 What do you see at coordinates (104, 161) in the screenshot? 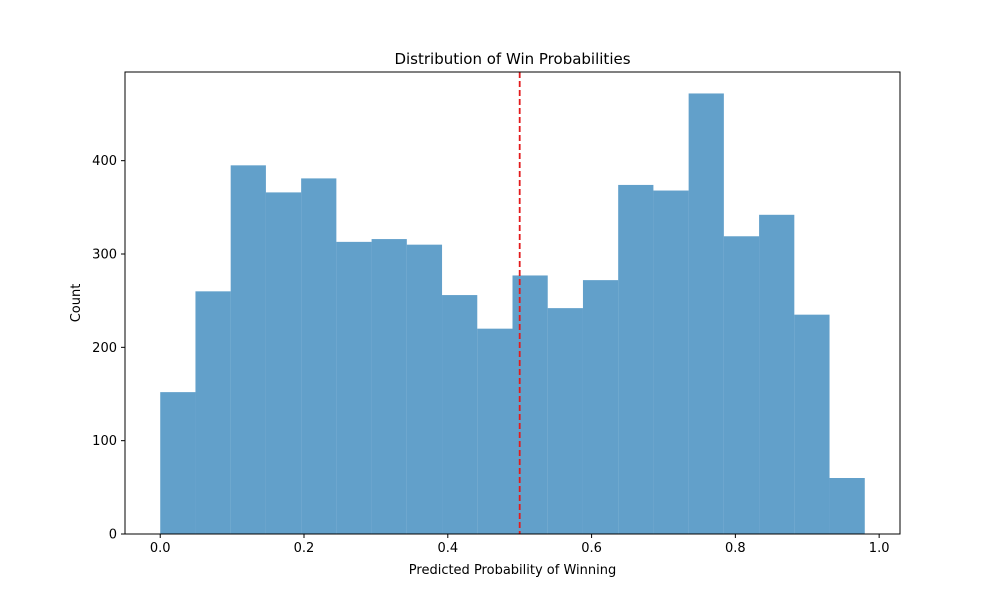
I see `y-tick-label: 400` at bounding box center [104, 161].